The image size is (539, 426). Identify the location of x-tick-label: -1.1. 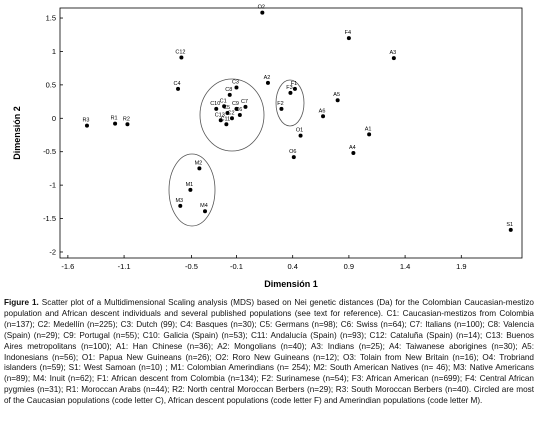
(124, 266).